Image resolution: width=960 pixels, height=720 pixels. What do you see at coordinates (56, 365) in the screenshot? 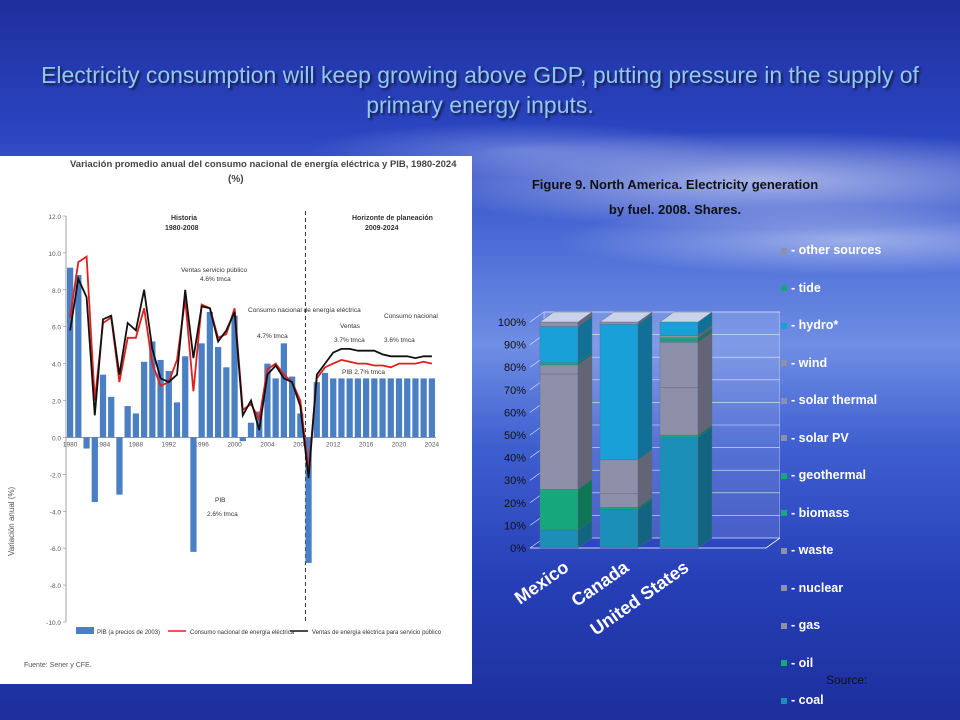
I see `mex-y-tick-label: 4.0` at bounding box center [56, 365].